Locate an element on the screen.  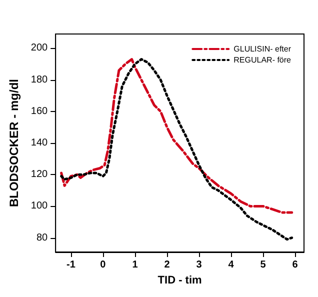
y-tick-label: 180 is located at coordinates (39, 80).